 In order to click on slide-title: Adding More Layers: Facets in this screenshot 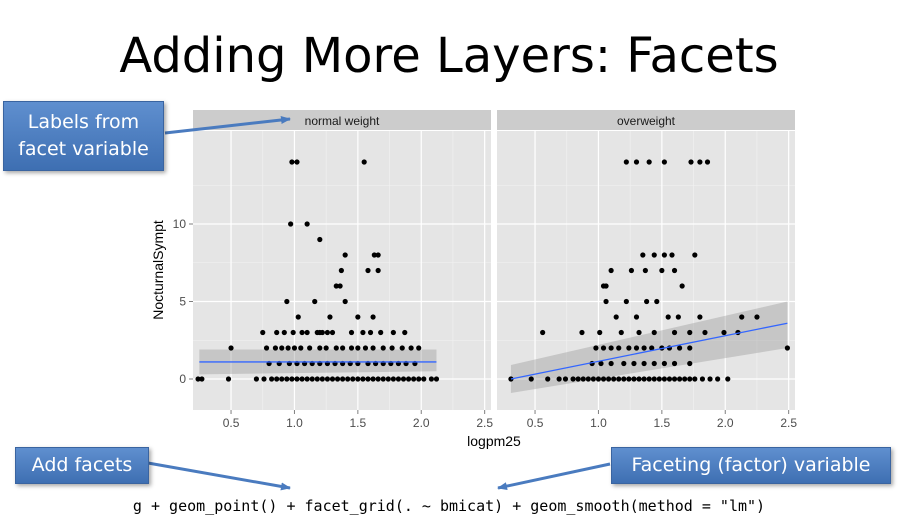, I will do `click(449, 56)`.